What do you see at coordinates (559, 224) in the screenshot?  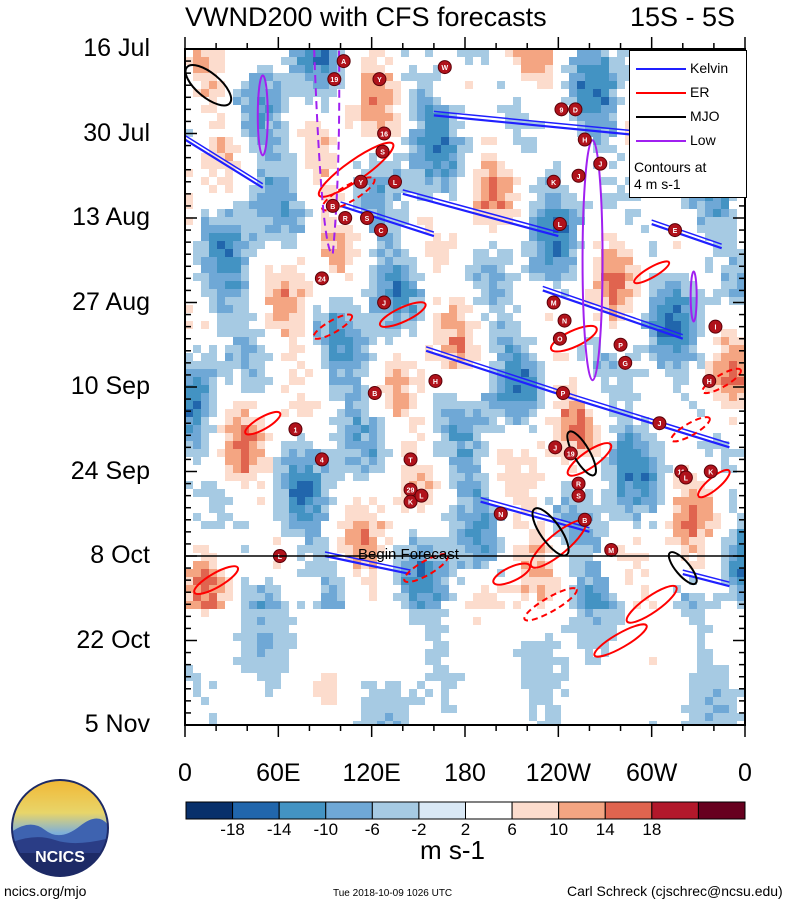 I see `storm-marker` at bounding box center [559, 224].